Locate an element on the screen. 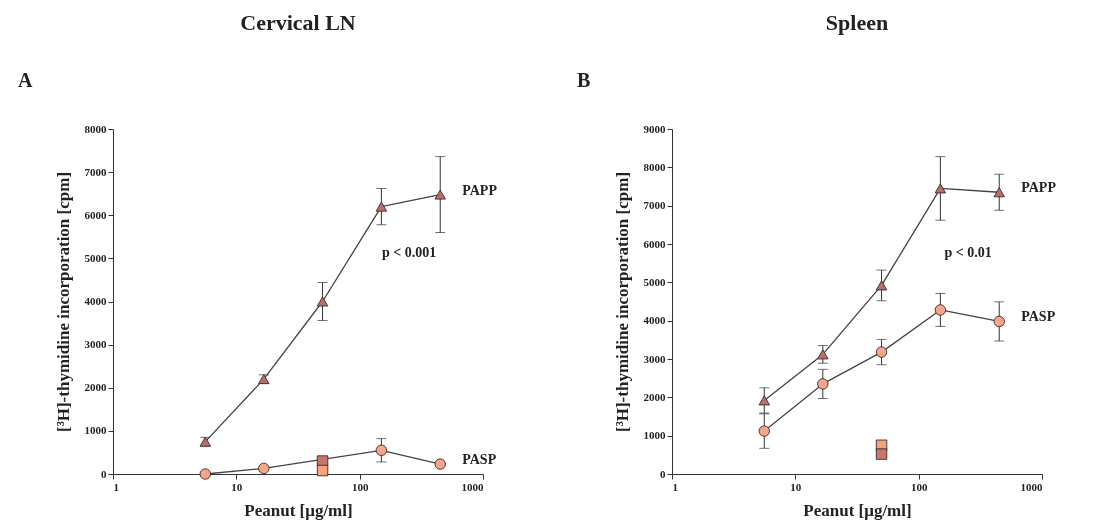 The width and height of the screenshot is (1119, 525). text: B is located at coordinates (584, 80).